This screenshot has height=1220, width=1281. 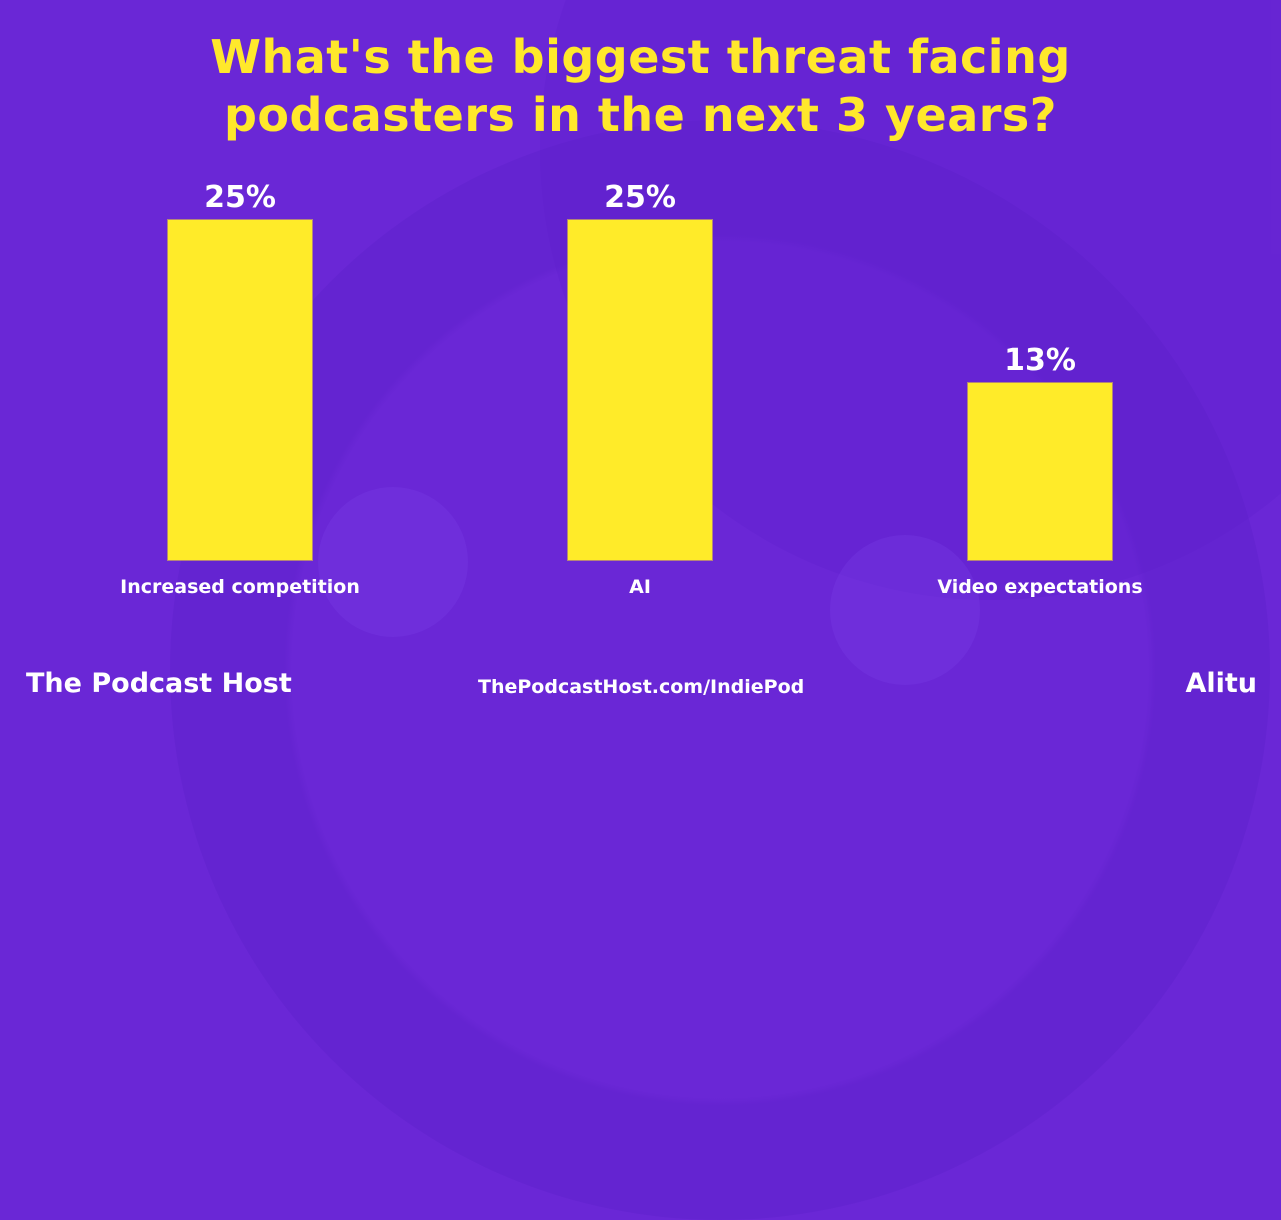 What do you see at coordinates (1221, 683) in the screenshot?
I see `brand-logo-alitu: Alitu` at bounding box center [1221, 683].